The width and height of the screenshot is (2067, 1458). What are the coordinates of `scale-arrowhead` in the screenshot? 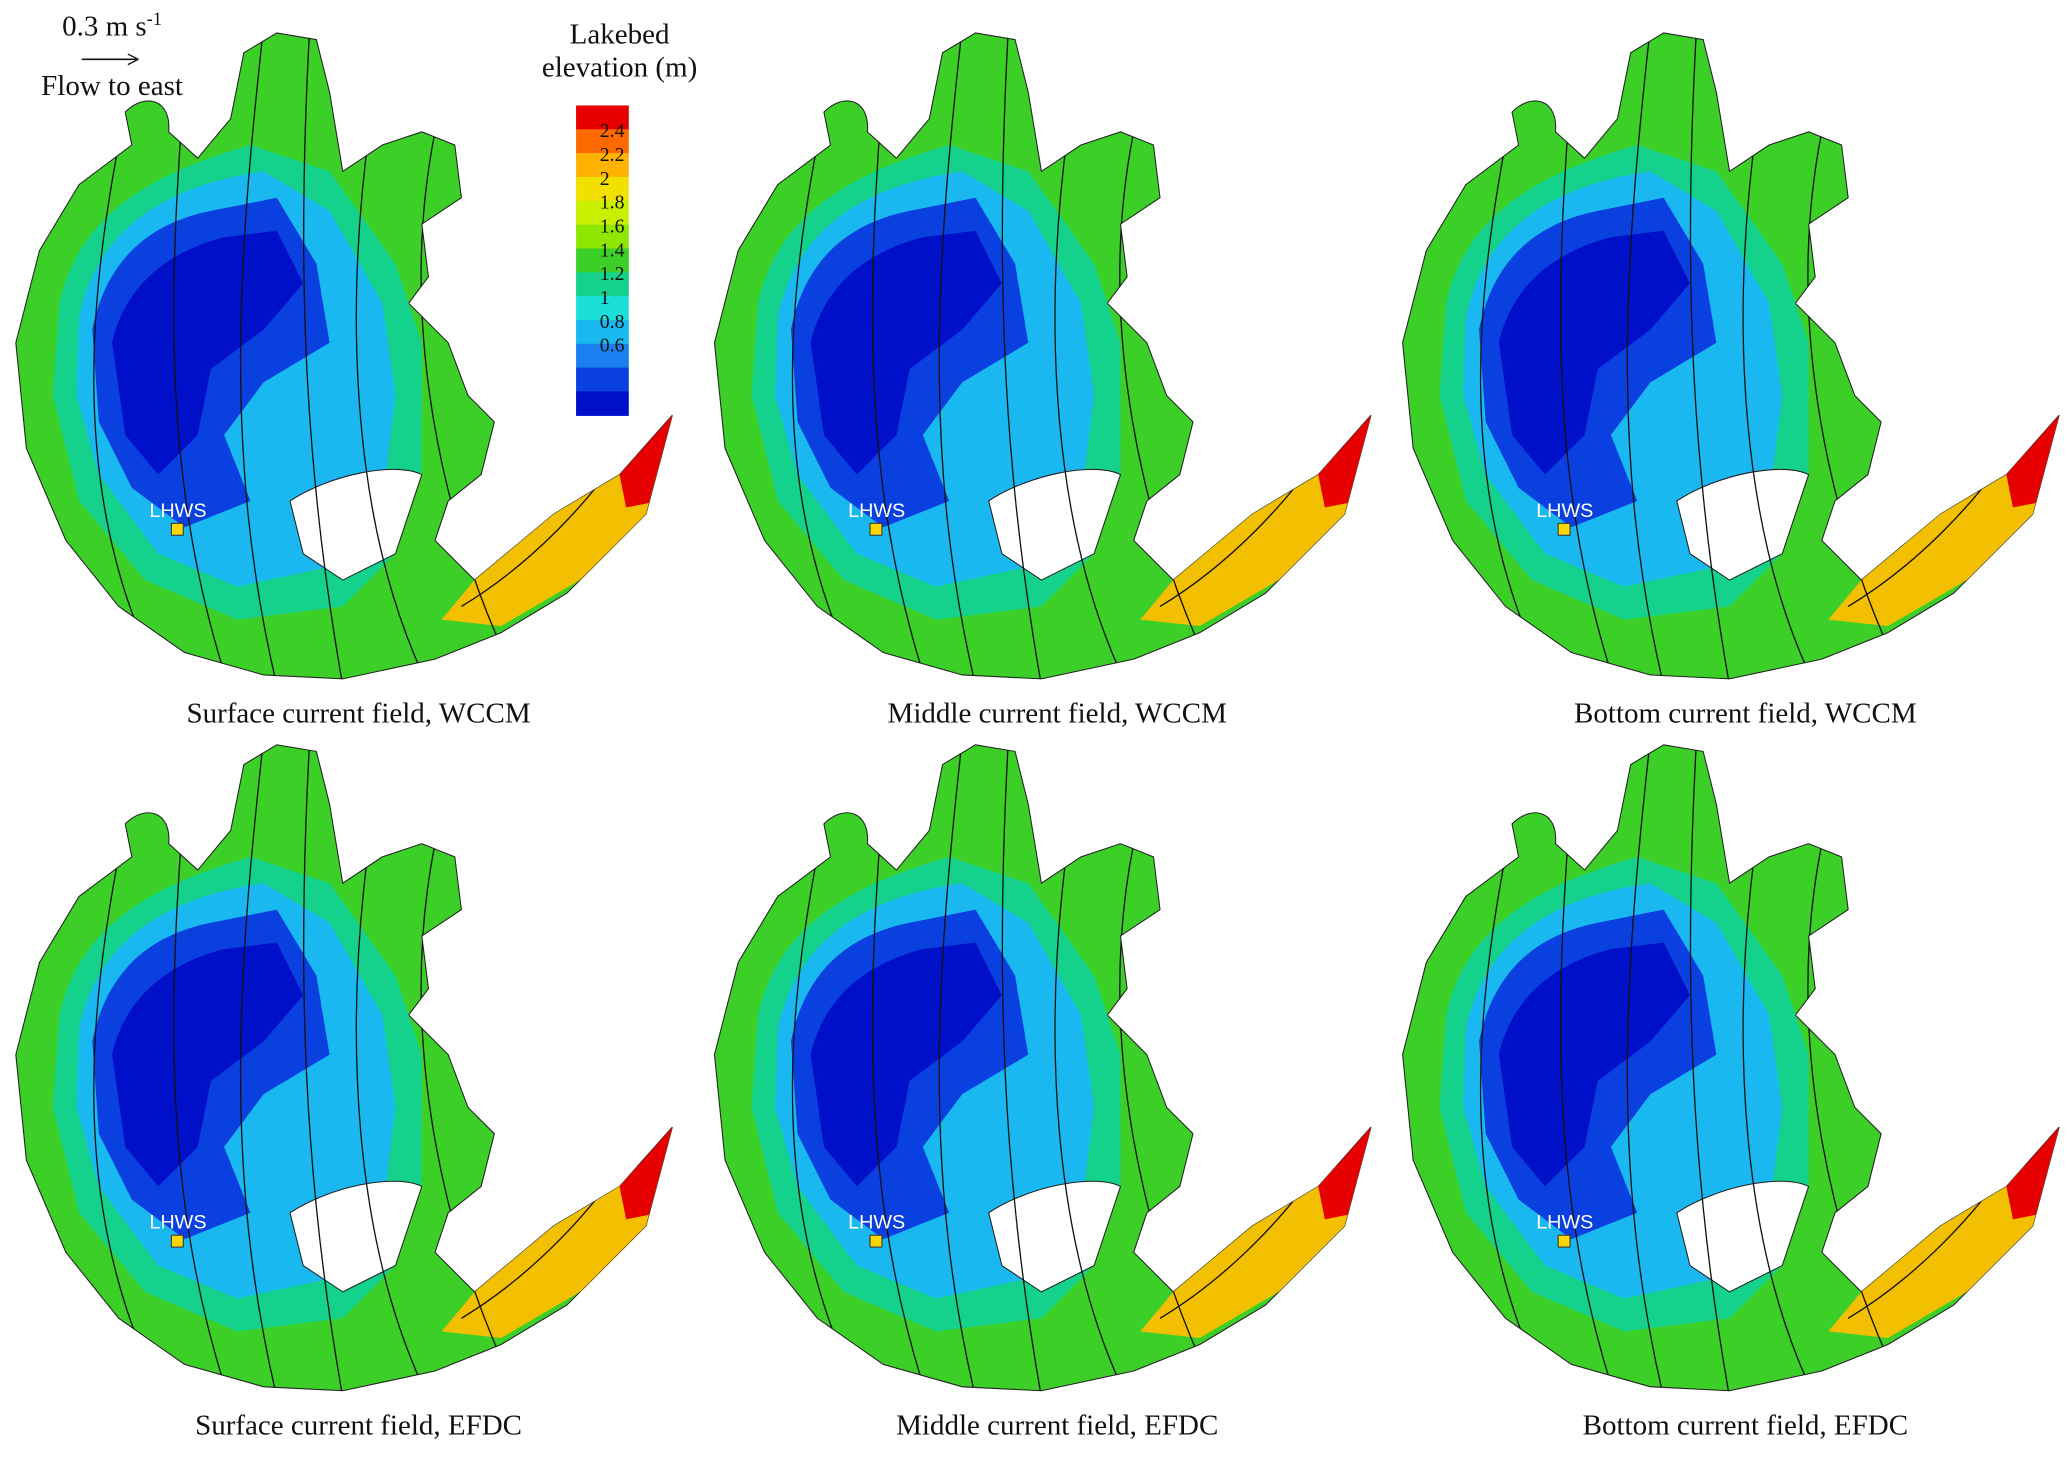 It's located at (133, 59).